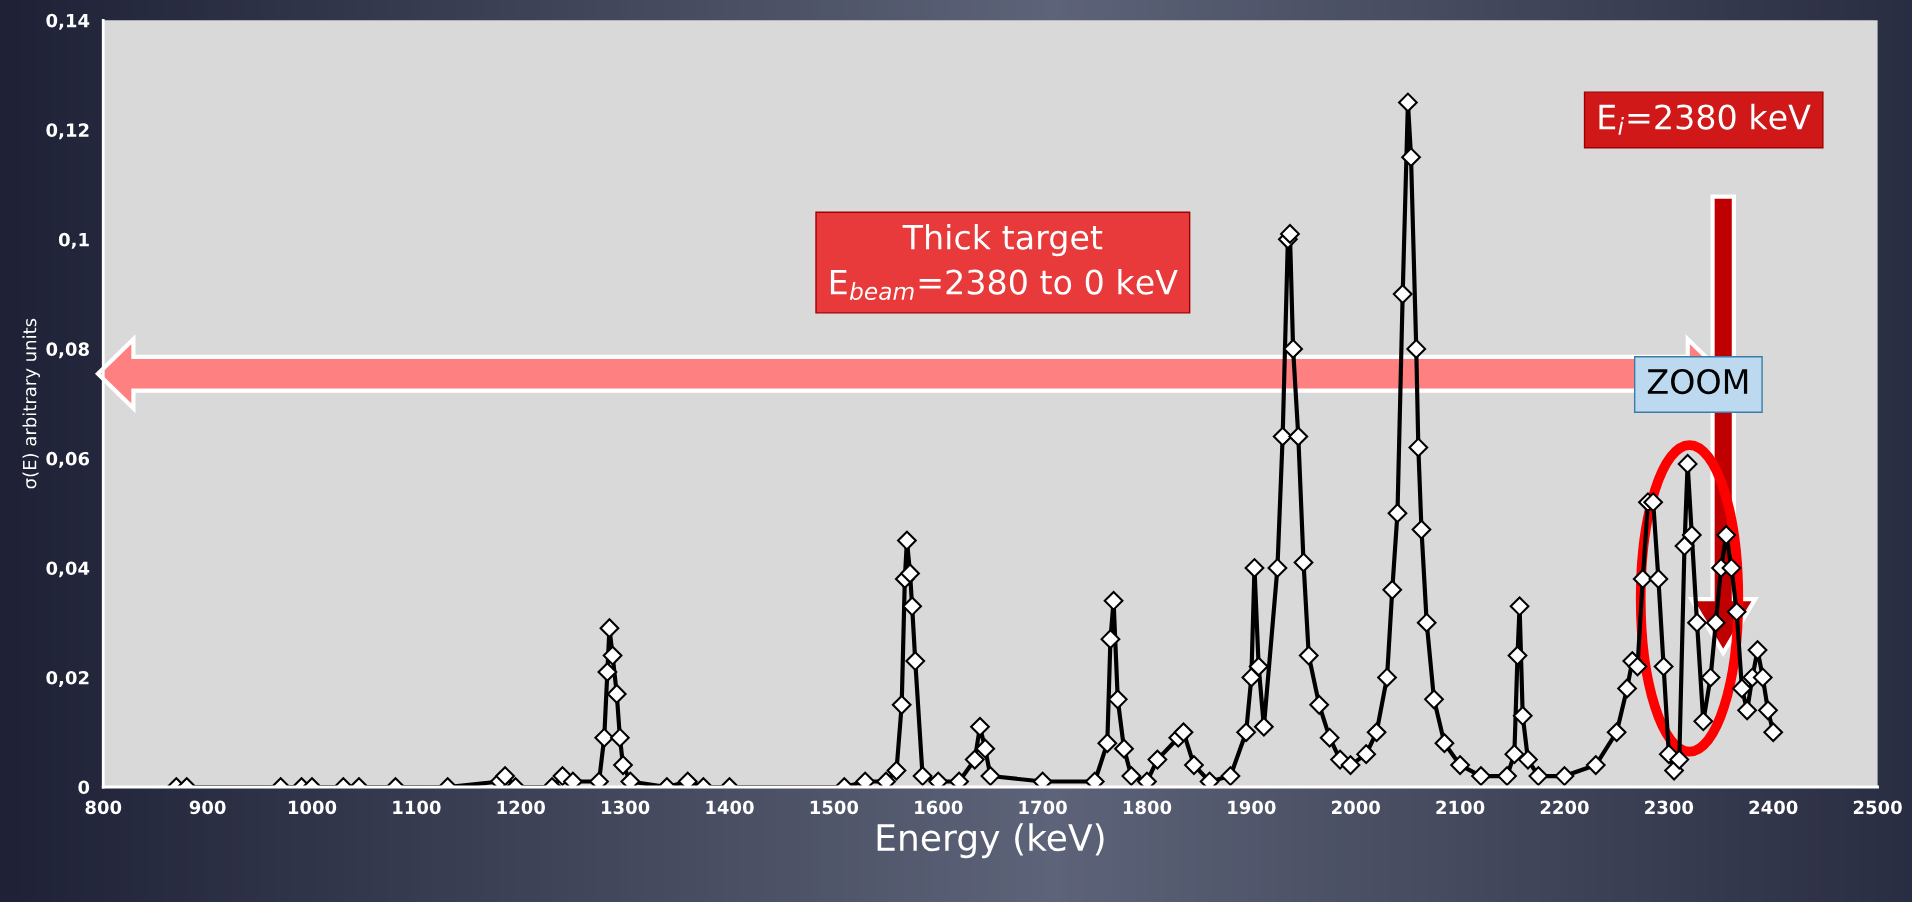 The width and height of the screenshot is (1912, 902). What do you see at coordinates (626, 807) in the screenshot?
I see `x-tick-label: 1300` at bounding box center [626, 807].